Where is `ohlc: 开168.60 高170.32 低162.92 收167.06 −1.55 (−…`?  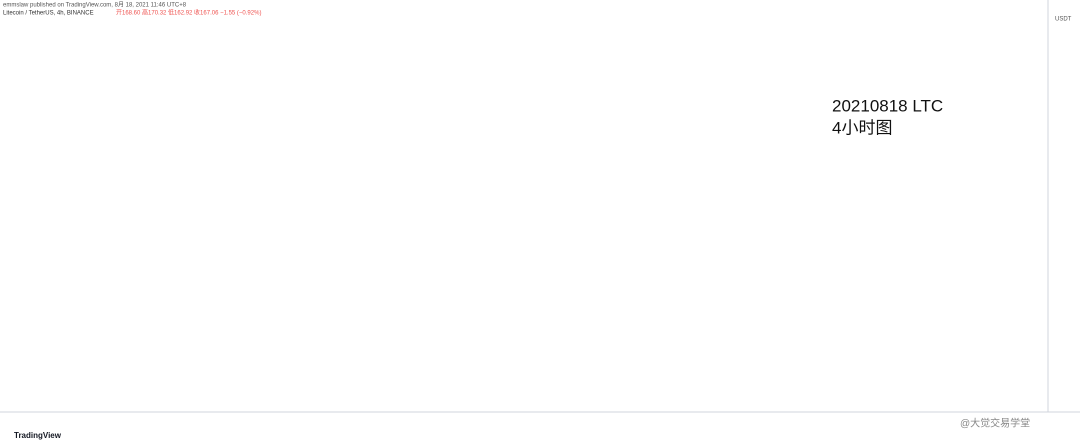 ohlc: 开168.60 高170.32 低162.92 收167.06 −1.55 (−… is located at coordinates (188, 13).